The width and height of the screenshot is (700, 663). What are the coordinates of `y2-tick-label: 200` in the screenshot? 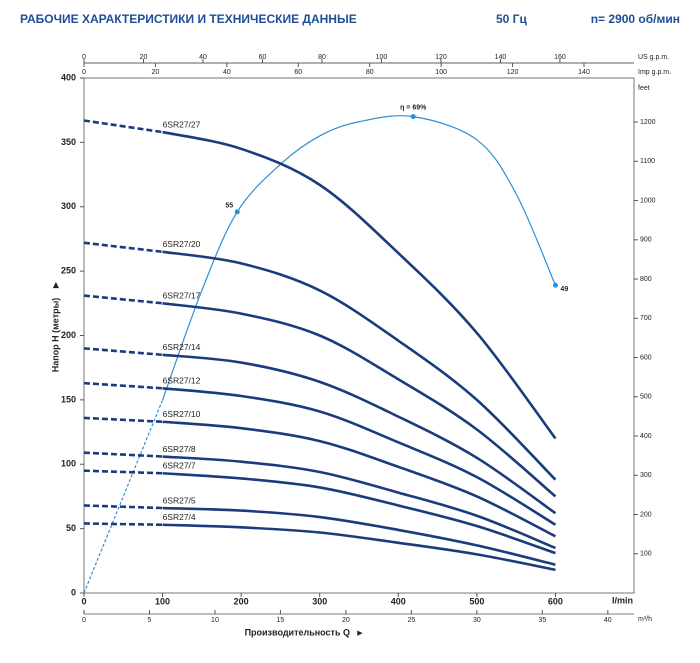 It's located at (646, 514).